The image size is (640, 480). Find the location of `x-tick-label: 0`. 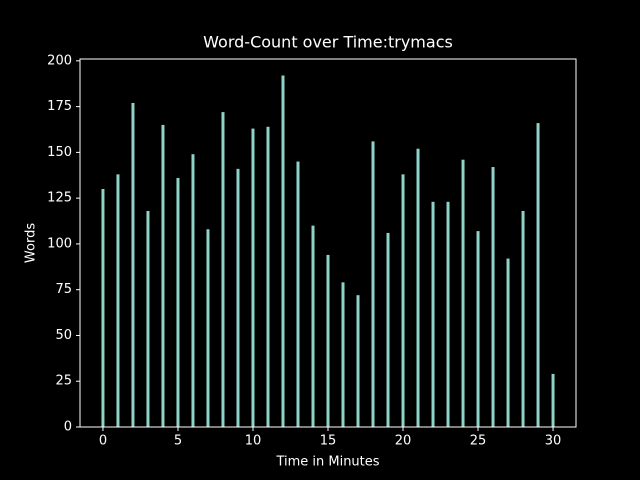

x-tick-label: 0 is located at coordinates (103, 441).